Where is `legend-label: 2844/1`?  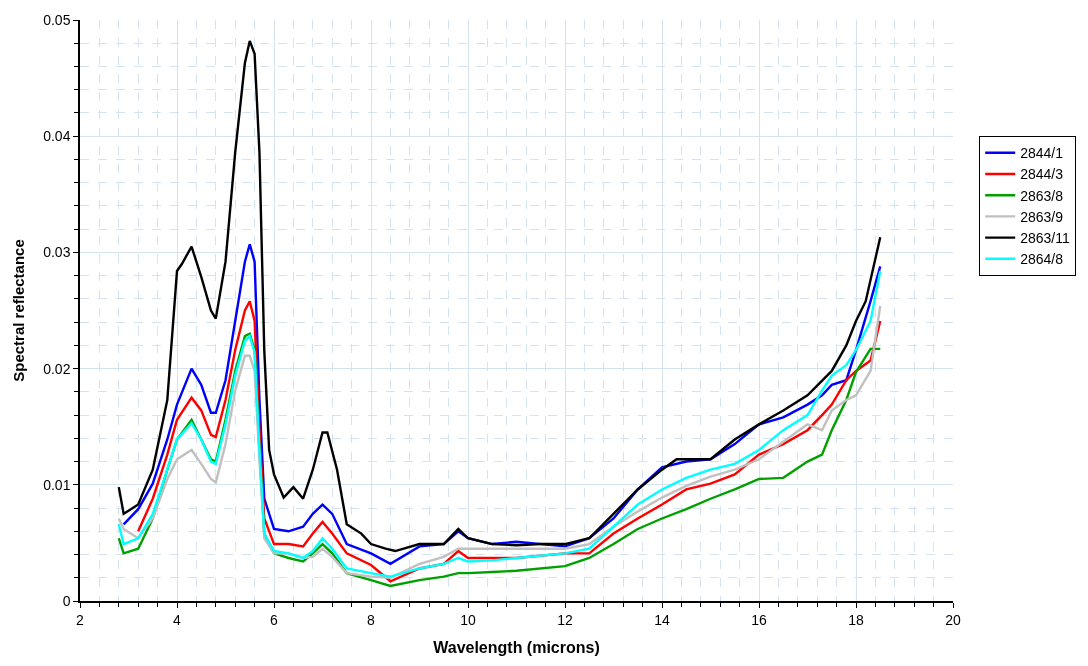 legend-label: 2844/1 is located at coordinates (1042, 153).